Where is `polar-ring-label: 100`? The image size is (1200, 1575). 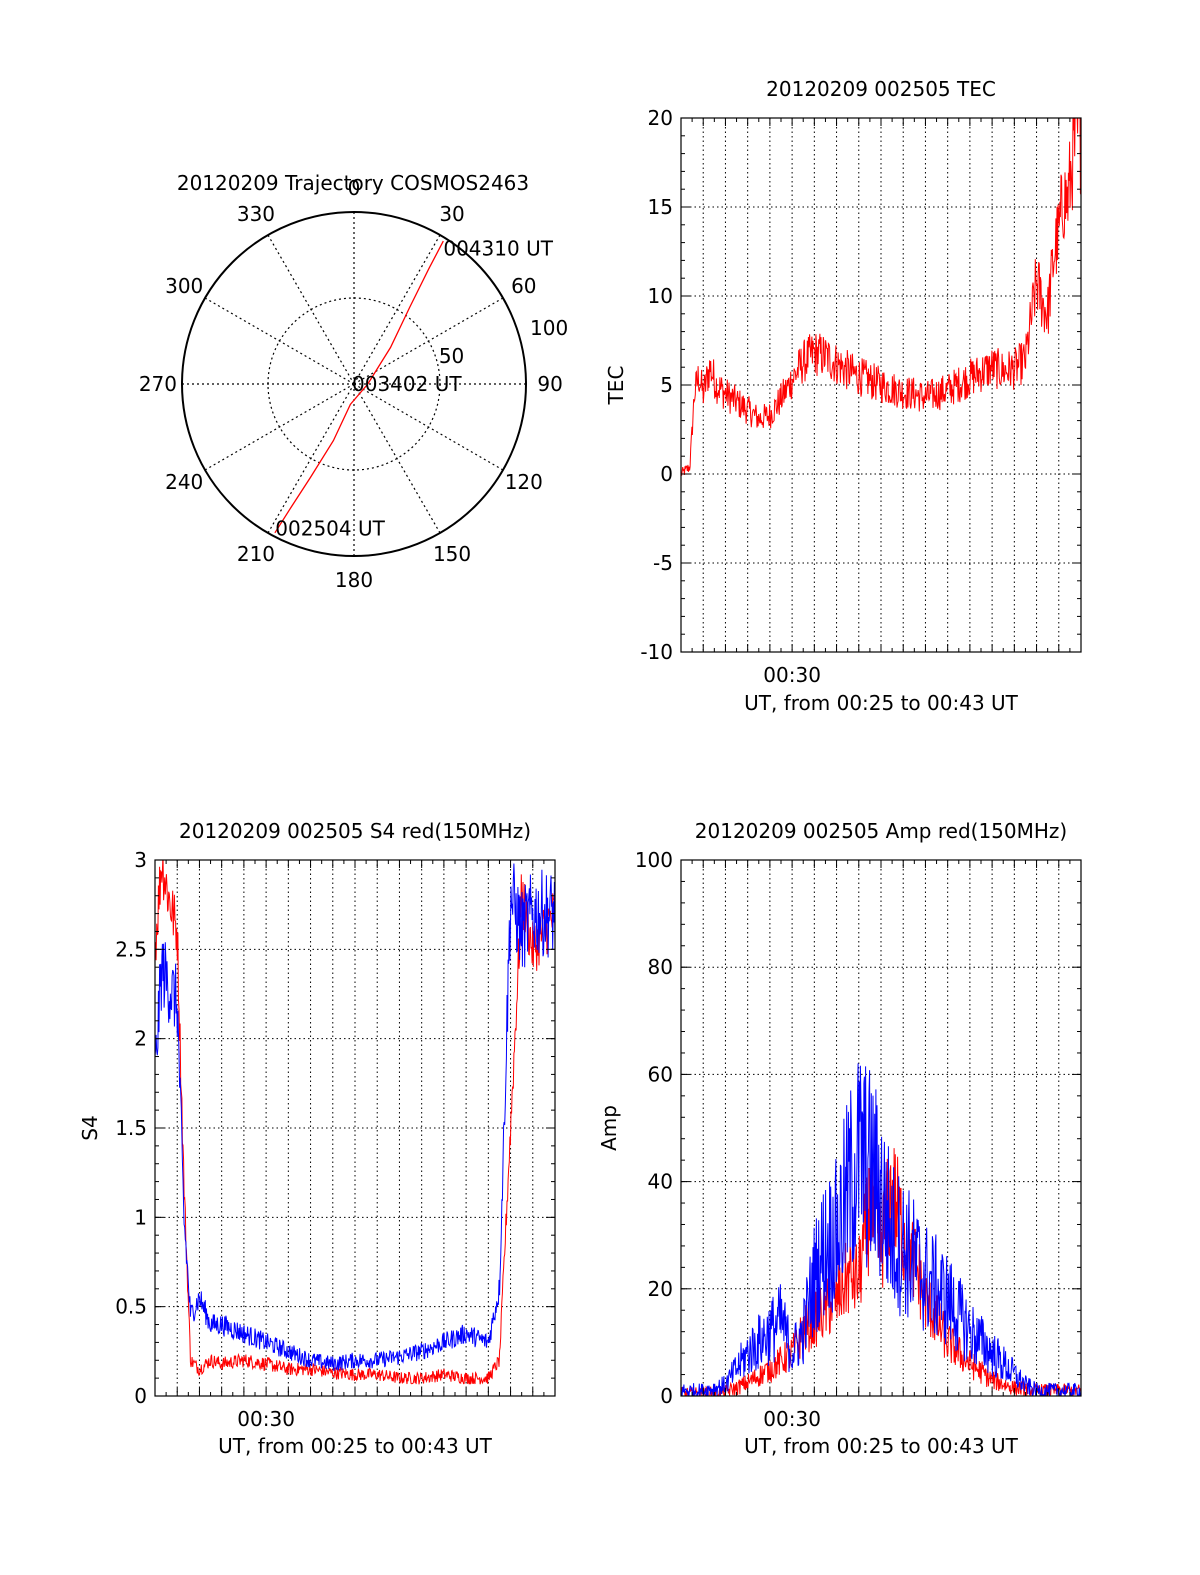 polar-ring-label: 100 is located at coordinates (549, 328).